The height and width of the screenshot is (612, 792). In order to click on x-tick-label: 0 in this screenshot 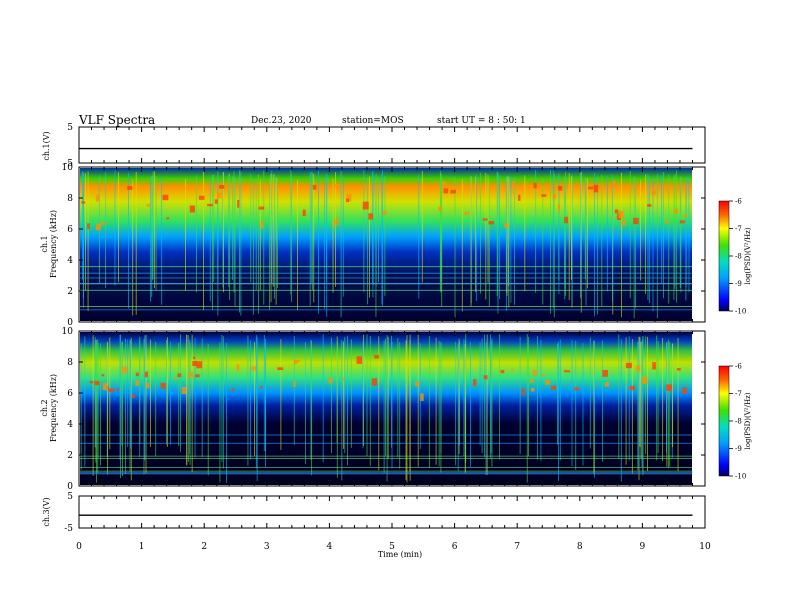, I will do `click(79, 547)`.